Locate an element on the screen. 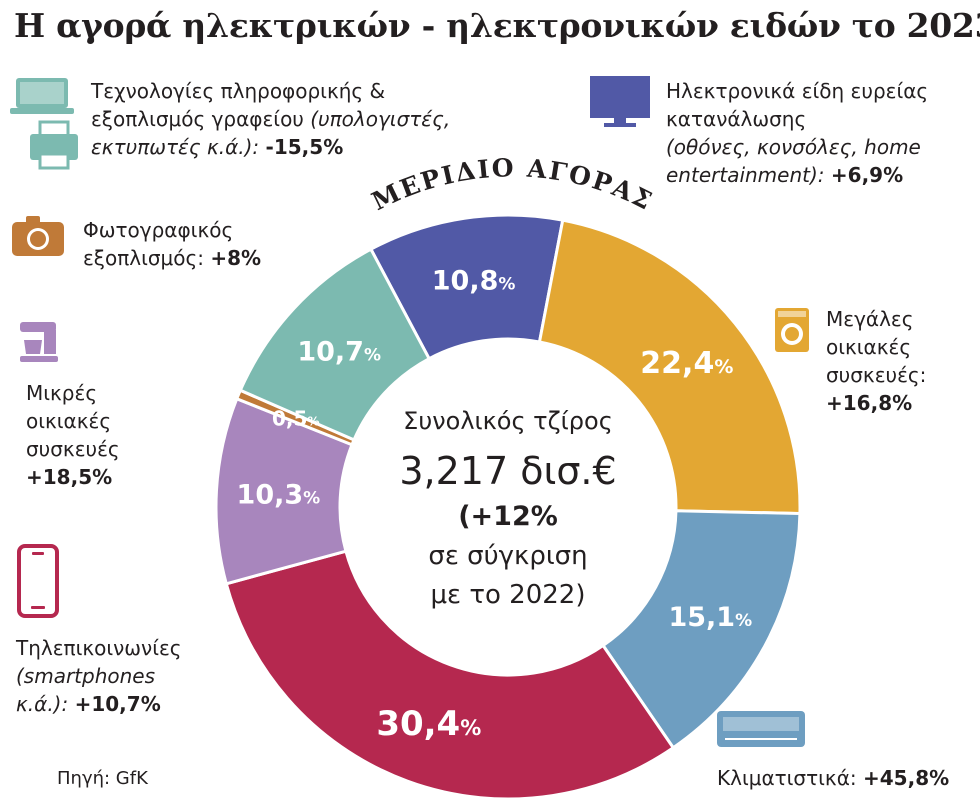 Image resolution: width=980 pixels, height=806 pixels. smartphone-icon is located at coordinates (39, 584).